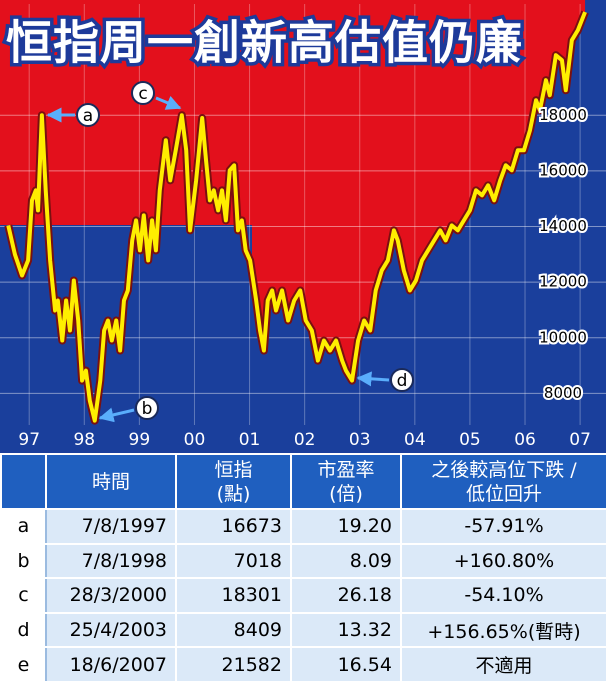 The height and width of the screenshot is (683, 606). What do you see at coordinates (503, 630) in the screenshot?
I see `table-cell: +156.65%(暫時)` at bounding box center [503, 630].